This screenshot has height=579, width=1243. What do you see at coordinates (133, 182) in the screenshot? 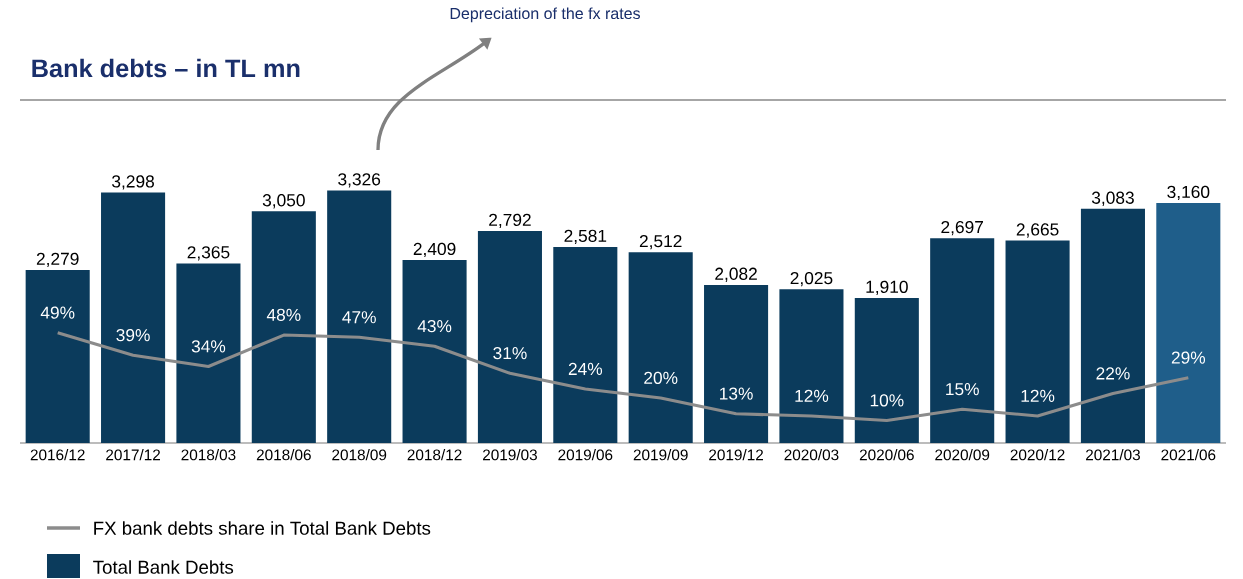
I see `data-label: 3,298` at bounding box center [133, 182].